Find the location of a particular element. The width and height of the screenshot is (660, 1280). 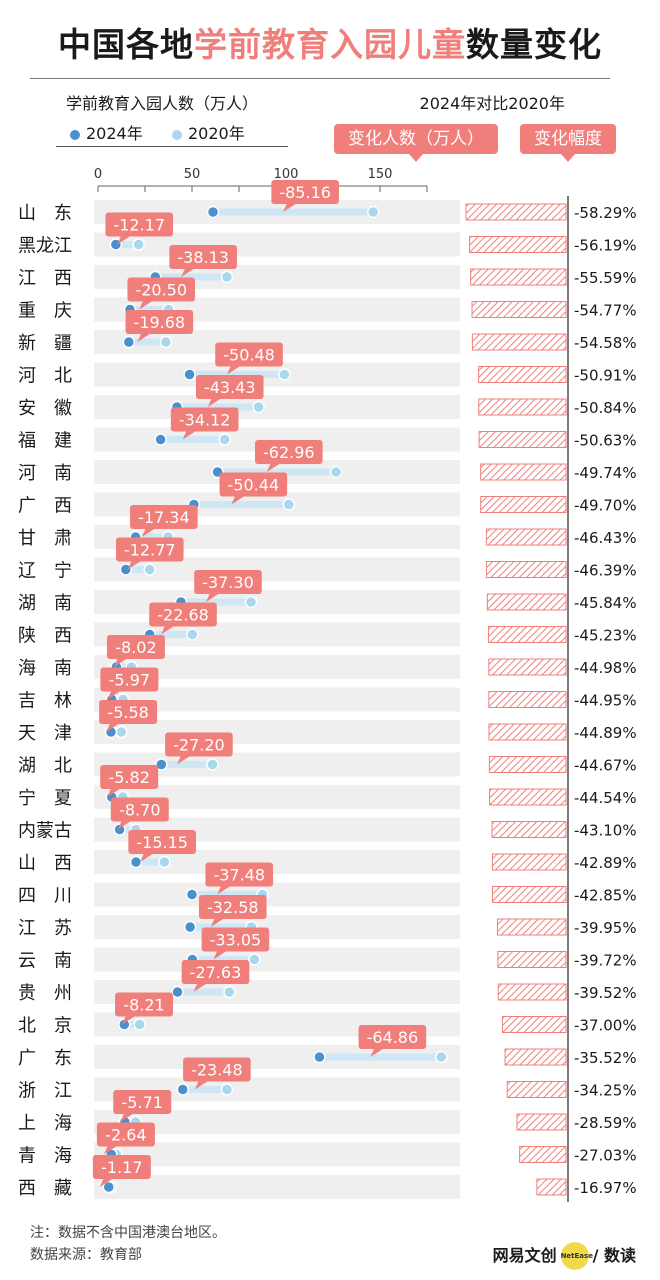

brand-left: 网易文创 is located at coordinates (524, 1255).